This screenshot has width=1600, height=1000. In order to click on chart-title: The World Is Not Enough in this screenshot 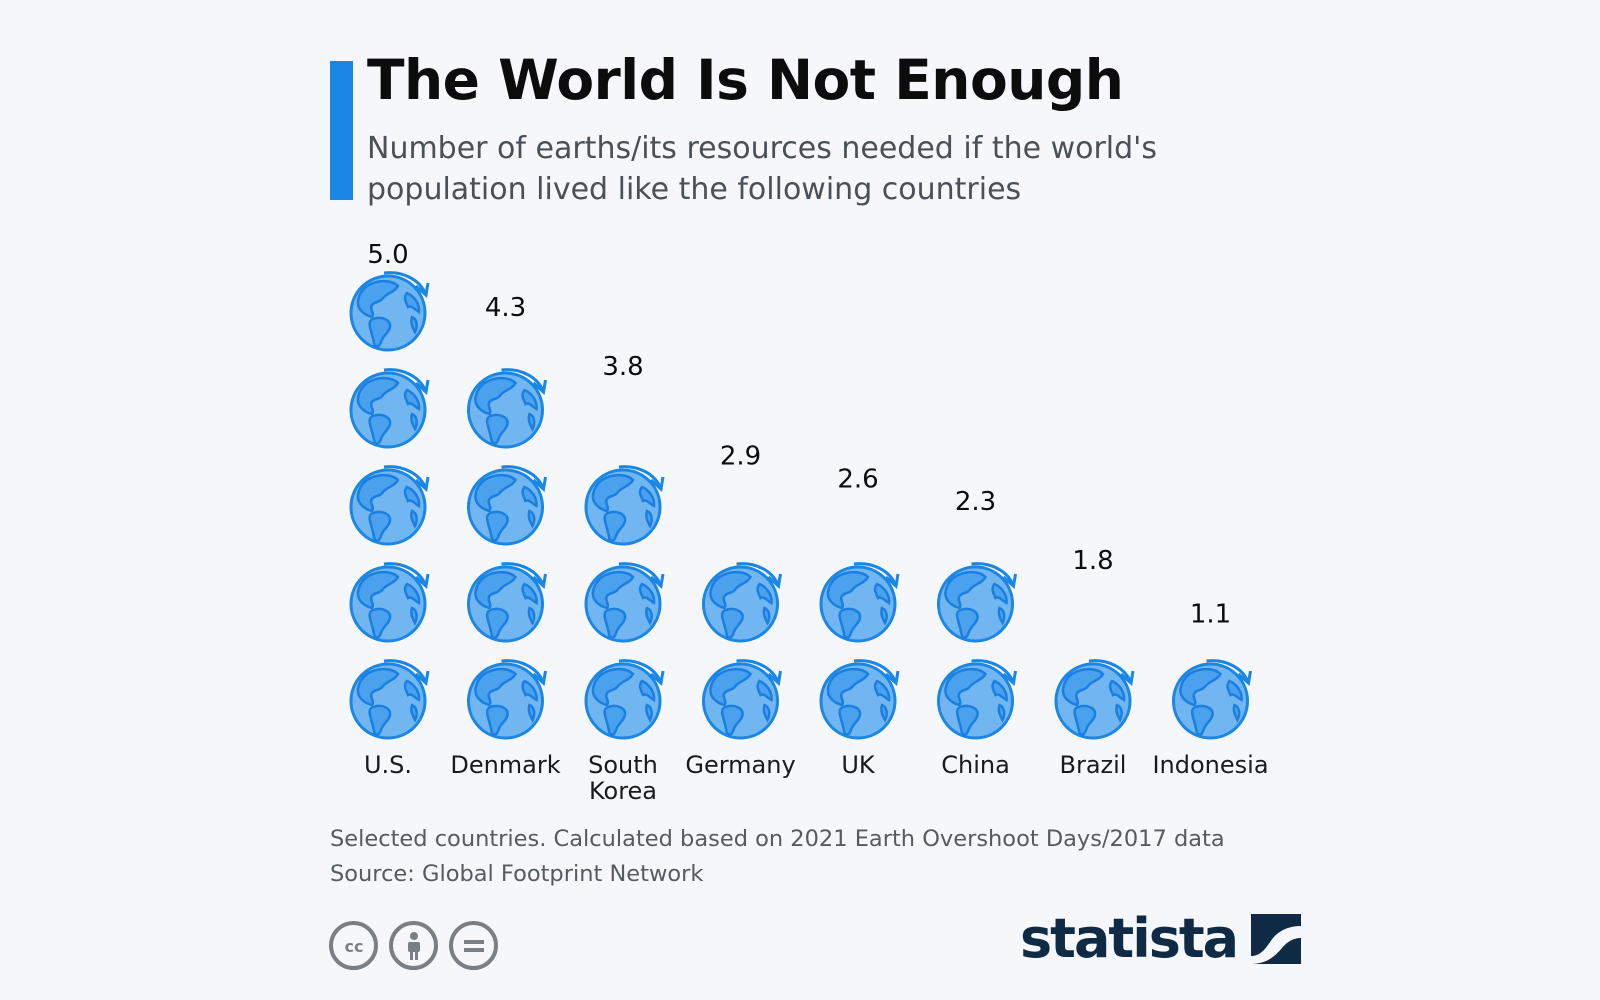, I will do `click(745, 80)`.